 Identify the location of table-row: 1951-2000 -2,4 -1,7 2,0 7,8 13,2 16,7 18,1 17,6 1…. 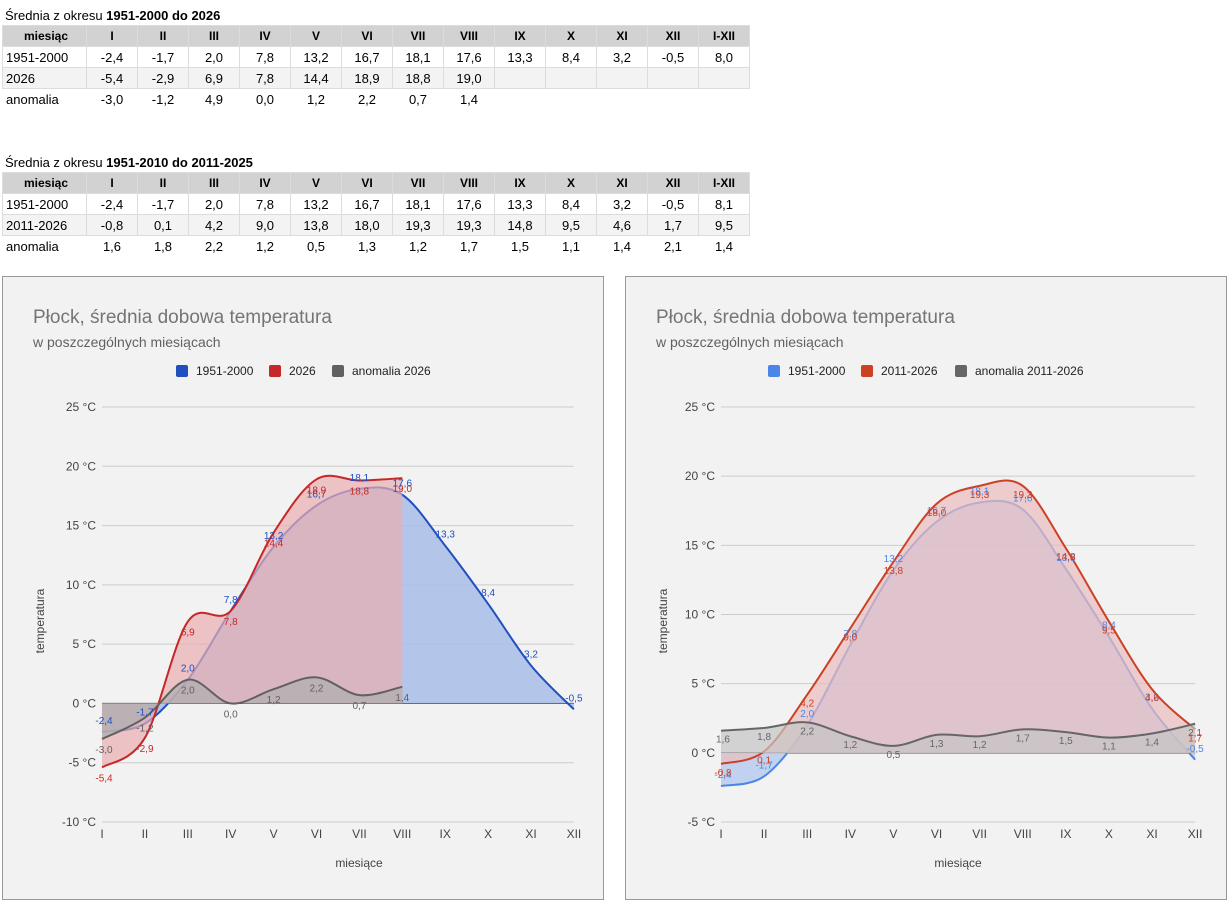
(376, 204).